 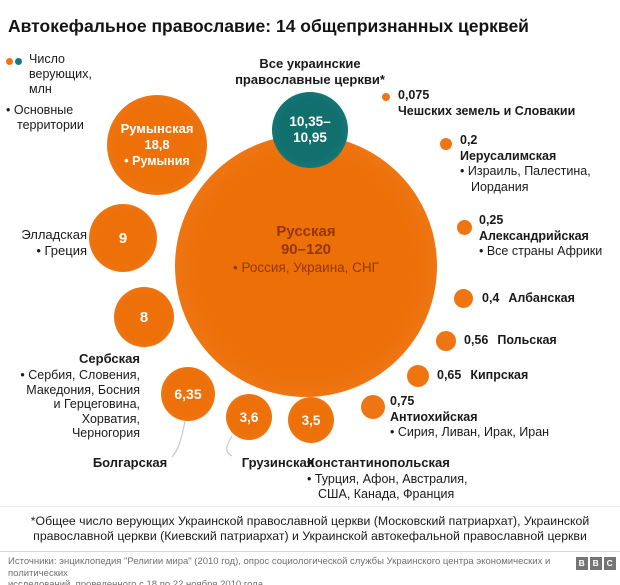 I want to click on albanian-church-dot-icon, so click(x=463, y=298).